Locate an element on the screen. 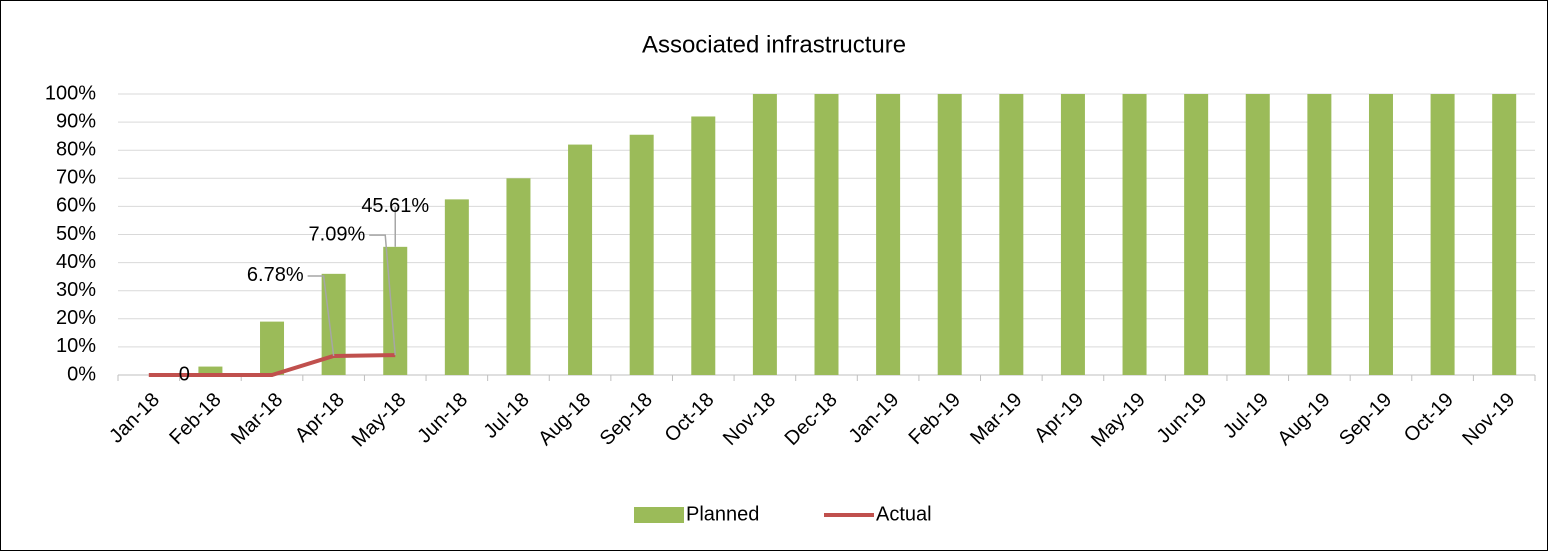 The height and width of the screenshot is (556, 1548). chart-title: Associated infrastructure is located at coordinates (774, 44).